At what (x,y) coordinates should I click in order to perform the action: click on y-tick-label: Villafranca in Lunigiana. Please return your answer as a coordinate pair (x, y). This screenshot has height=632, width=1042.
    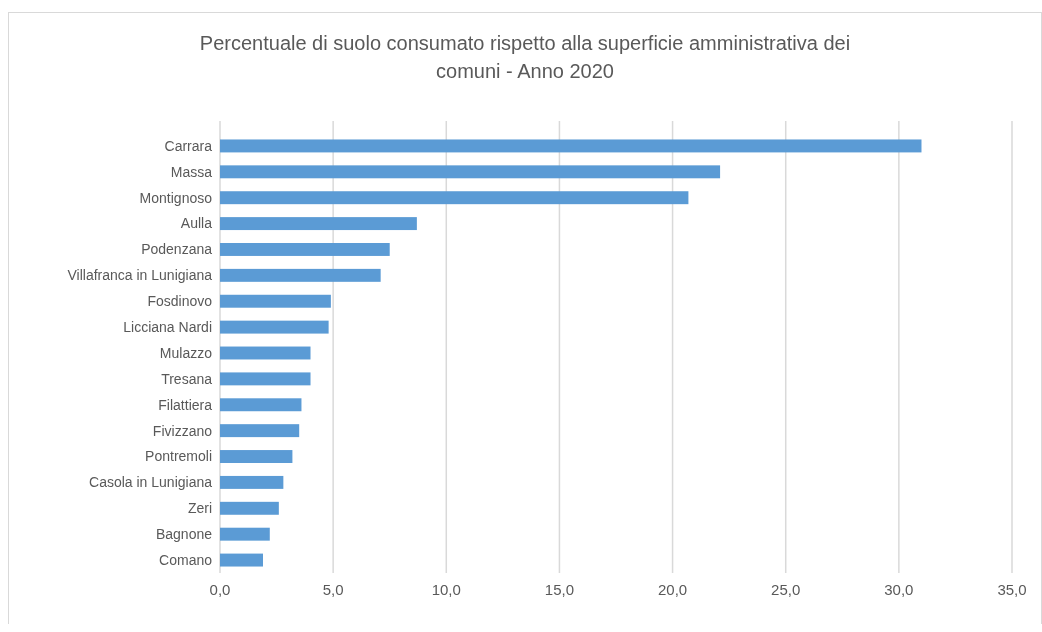
    Looking at the image, I should click on (140, 275).